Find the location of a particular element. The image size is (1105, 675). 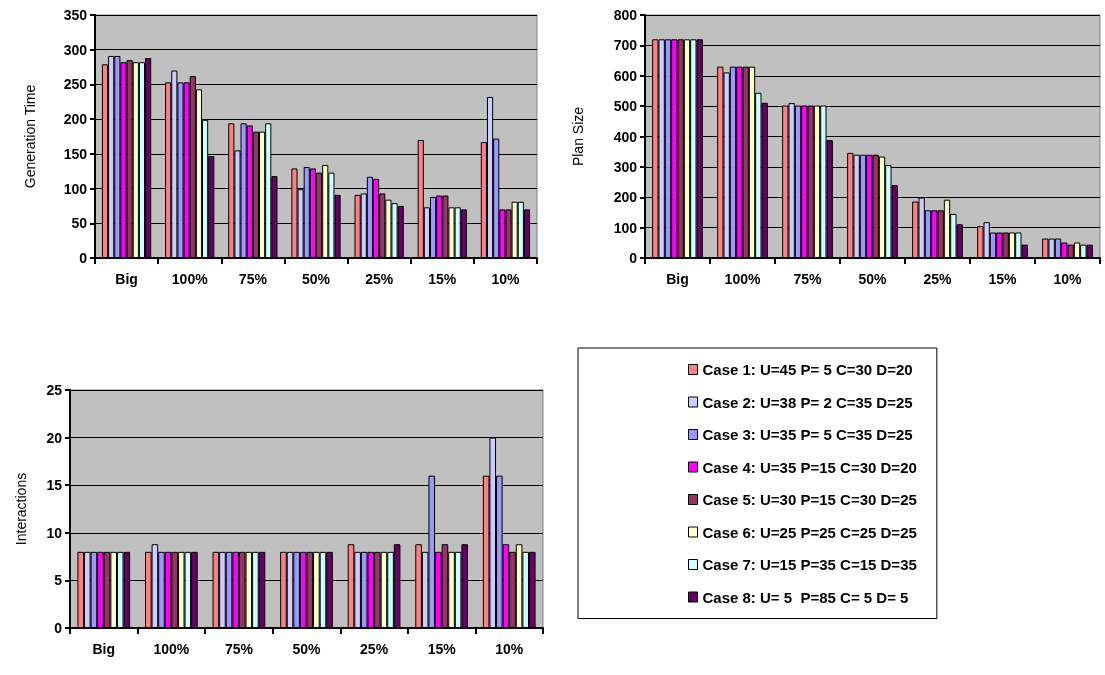

y-tick-label: 600 is located at coordinates (625, 75).